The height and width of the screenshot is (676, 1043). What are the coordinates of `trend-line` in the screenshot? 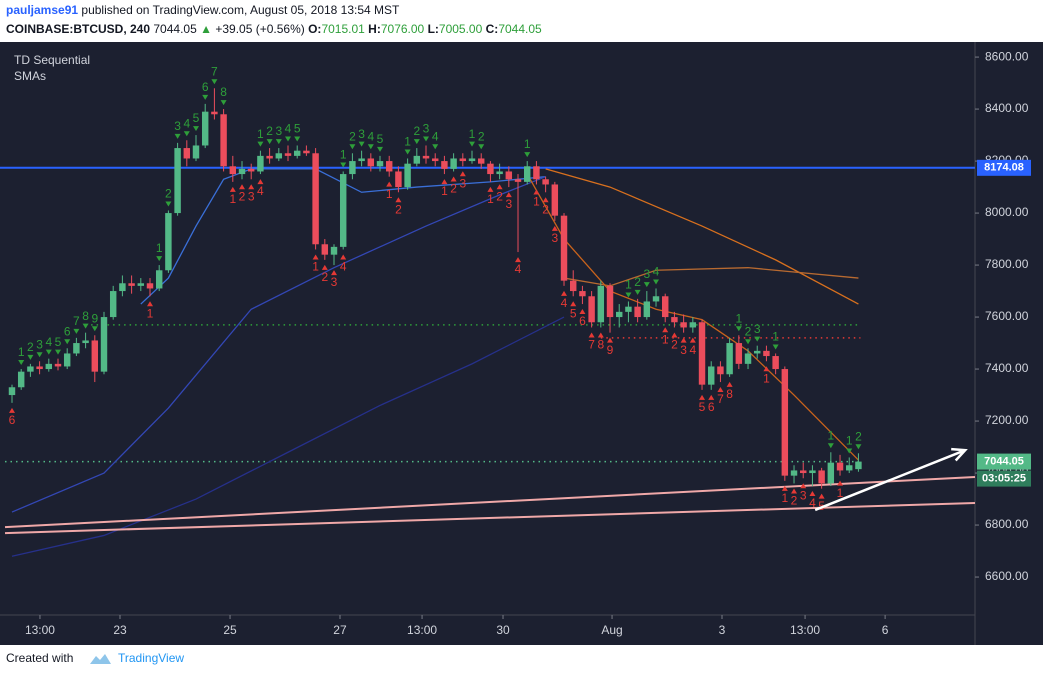 It's located at (490, 518).